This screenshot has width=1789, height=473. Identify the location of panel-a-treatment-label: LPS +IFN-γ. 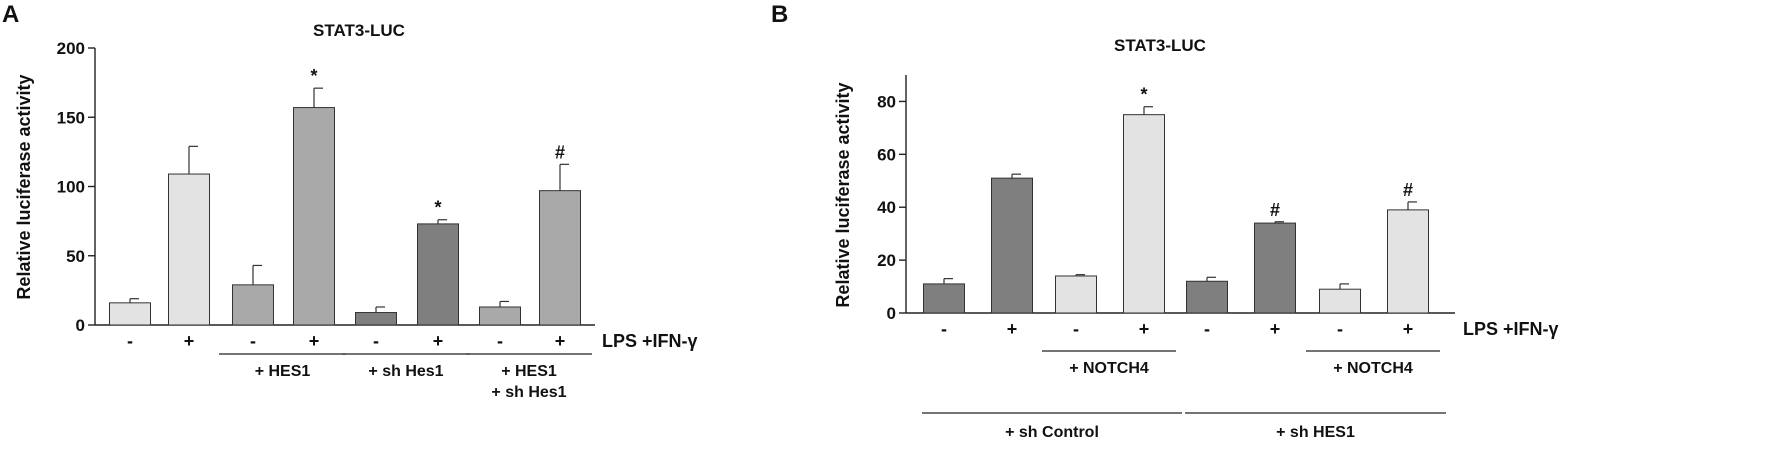
(650, 341).